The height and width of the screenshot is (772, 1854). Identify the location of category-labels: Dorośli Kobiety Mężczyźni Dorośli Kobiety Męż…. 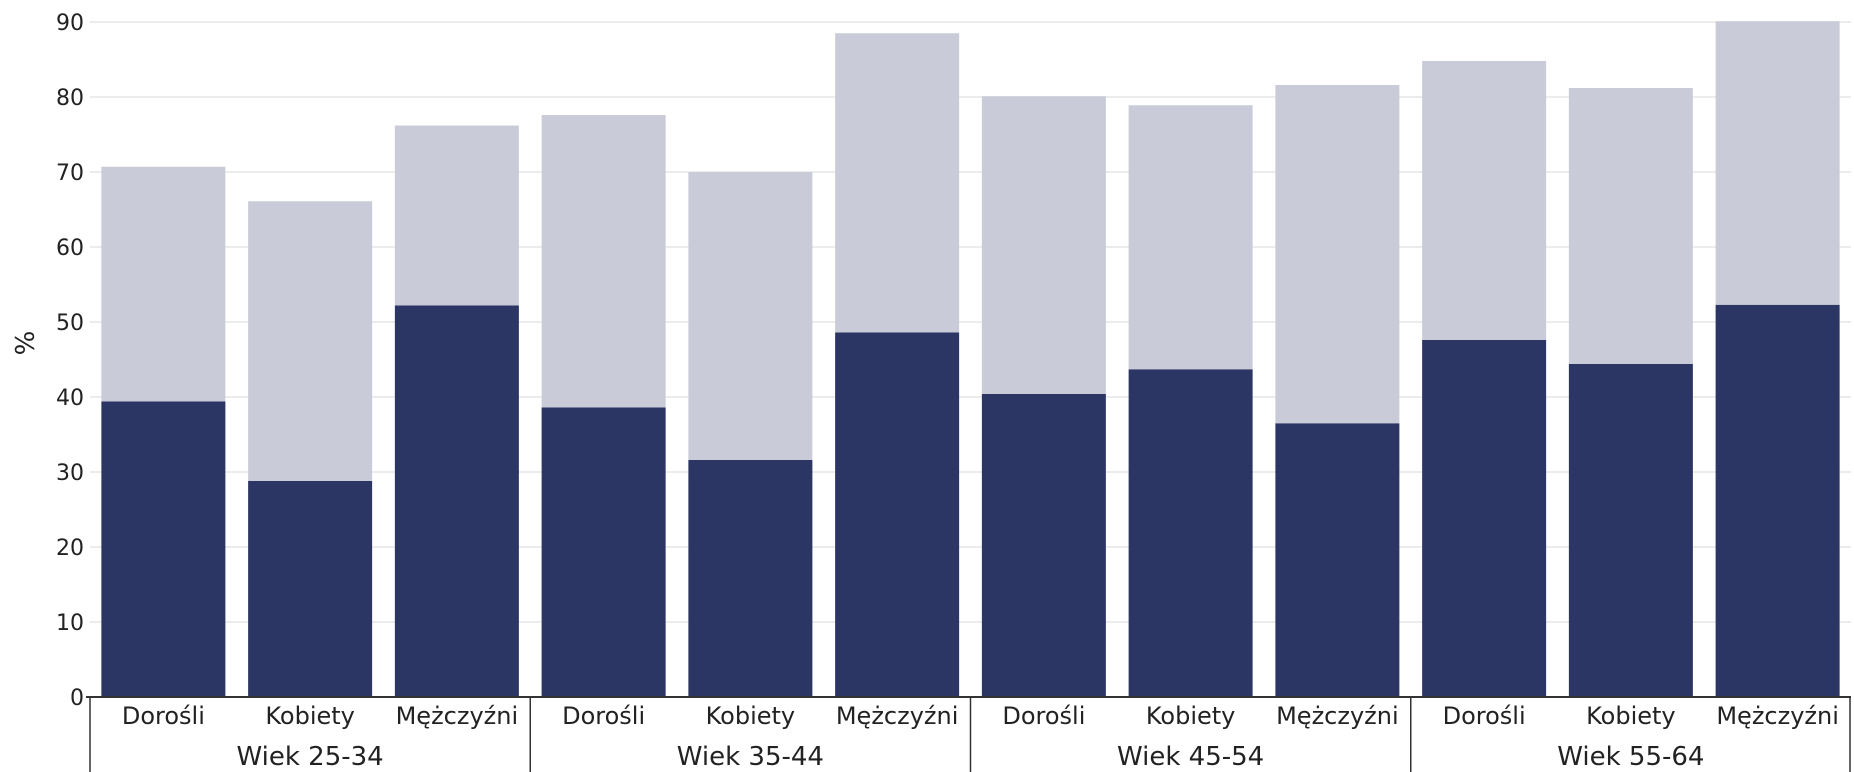
(980, 716).